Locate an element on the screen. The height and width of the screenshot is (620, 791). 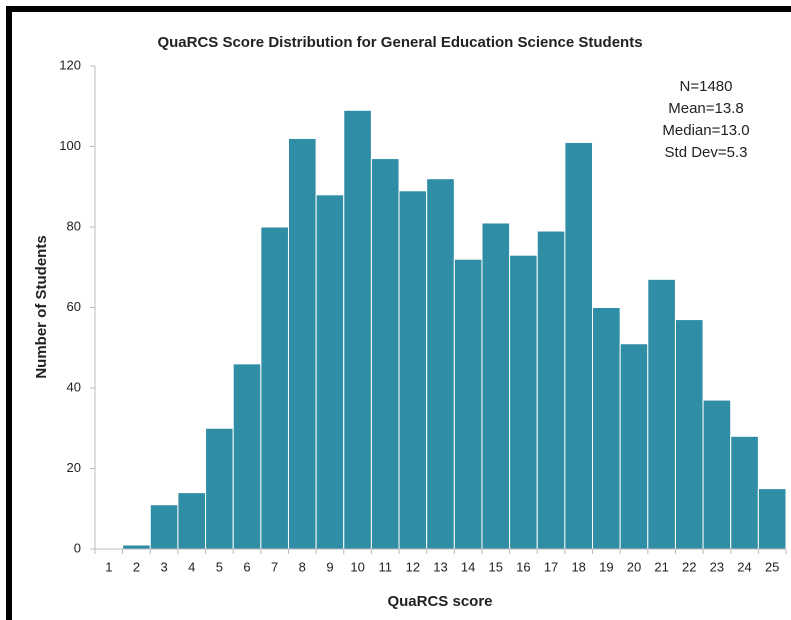
y-tick-label: 60 is located at coordinates (74, 306).